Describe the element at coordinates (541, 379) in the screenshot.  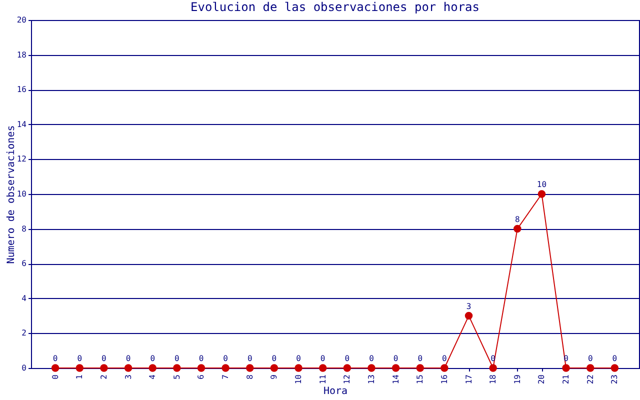
I see `x-tick-label: 20` at that location.